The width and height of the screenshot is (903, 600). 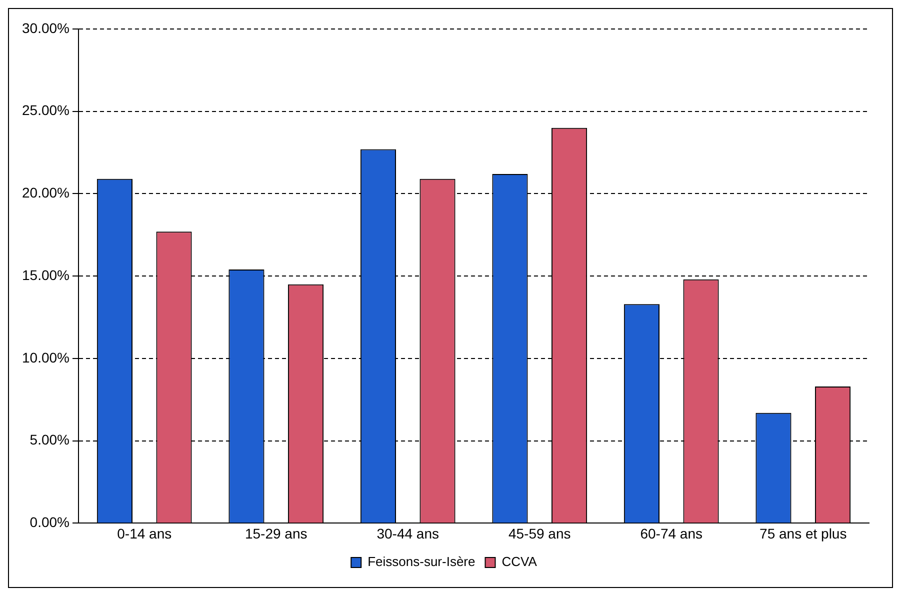 I want to click on y-tick-label: 10.00%, so click(x=46, y=357).